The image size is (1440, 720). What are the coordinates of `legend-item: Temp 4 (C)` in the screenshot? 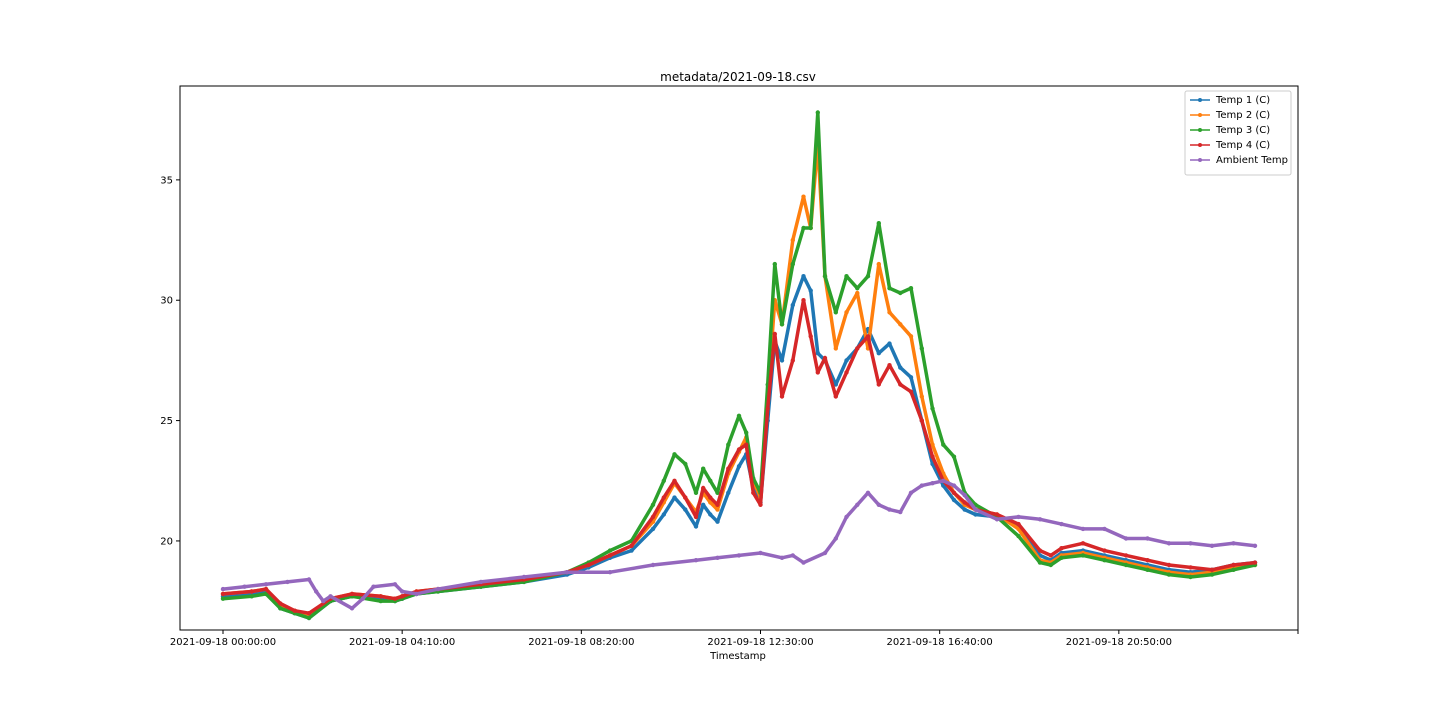 It's located at (1230, 145).